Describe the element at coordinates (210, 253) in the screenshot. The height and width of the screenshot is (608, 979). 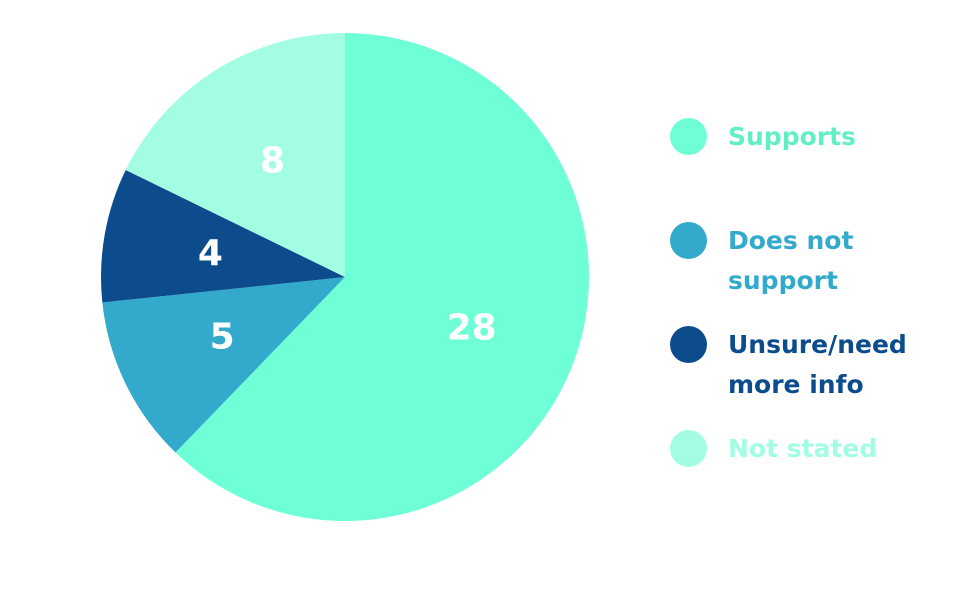
I see `slice-value-label-unsure-need-more-info: 4` at that location.